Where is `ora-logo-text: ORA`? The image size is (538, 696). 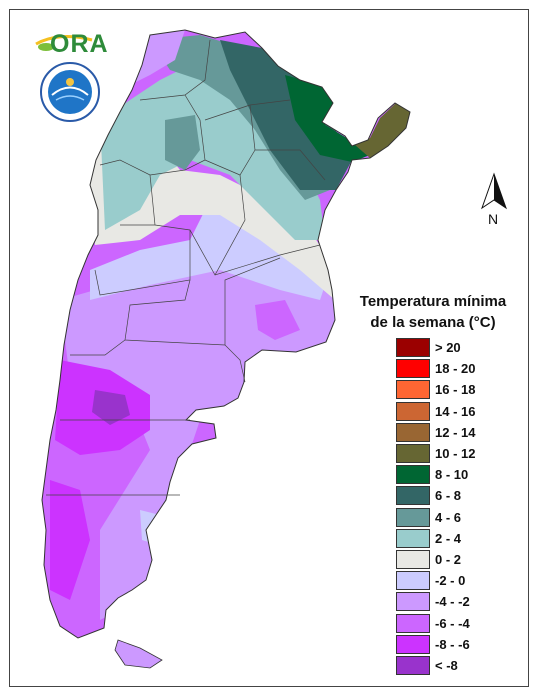
ora-logo-text: ORA is located at coordinates (79, 44).